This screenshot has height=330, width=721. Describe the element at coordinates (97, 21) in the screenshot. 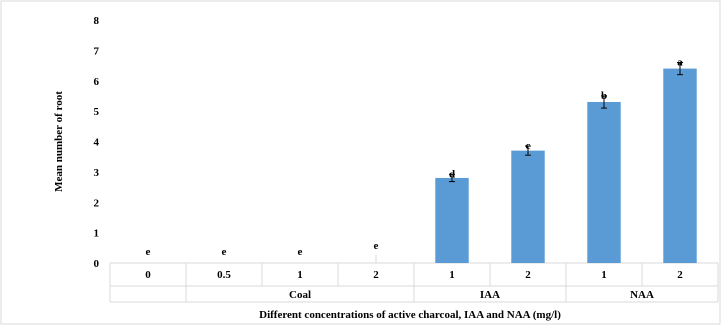

I see `y-tick-label: 8` at that location.